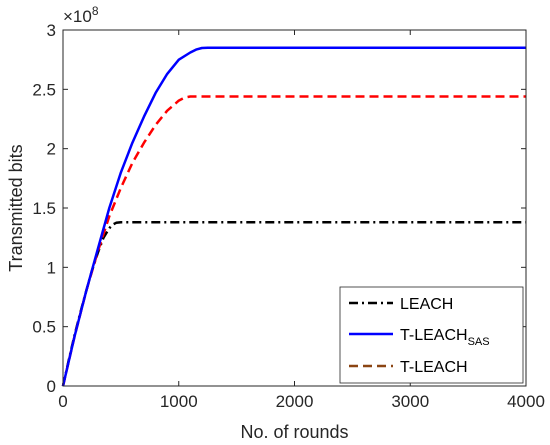 The height and width of the screenshot is (445, 550). I want to click on legend-subscript-sas: SAS, so click(479, 342).